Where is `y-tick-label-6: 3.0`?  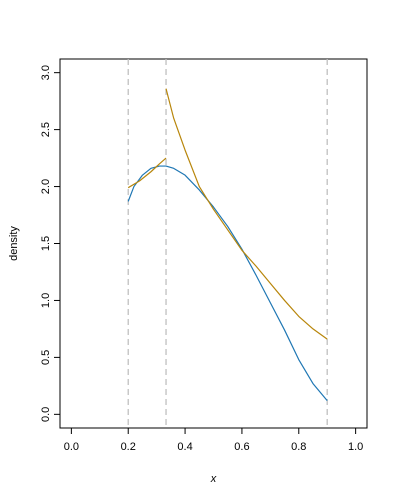 y-tick-label-6: 3.0 is located at coordinates (46, 72).